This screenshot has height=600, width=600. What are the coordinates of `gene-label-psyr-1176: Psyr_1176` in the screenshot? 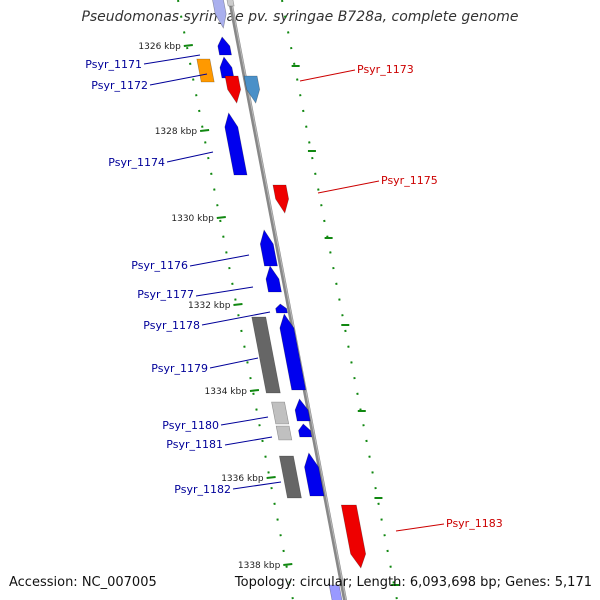 It's located at (159, 265).